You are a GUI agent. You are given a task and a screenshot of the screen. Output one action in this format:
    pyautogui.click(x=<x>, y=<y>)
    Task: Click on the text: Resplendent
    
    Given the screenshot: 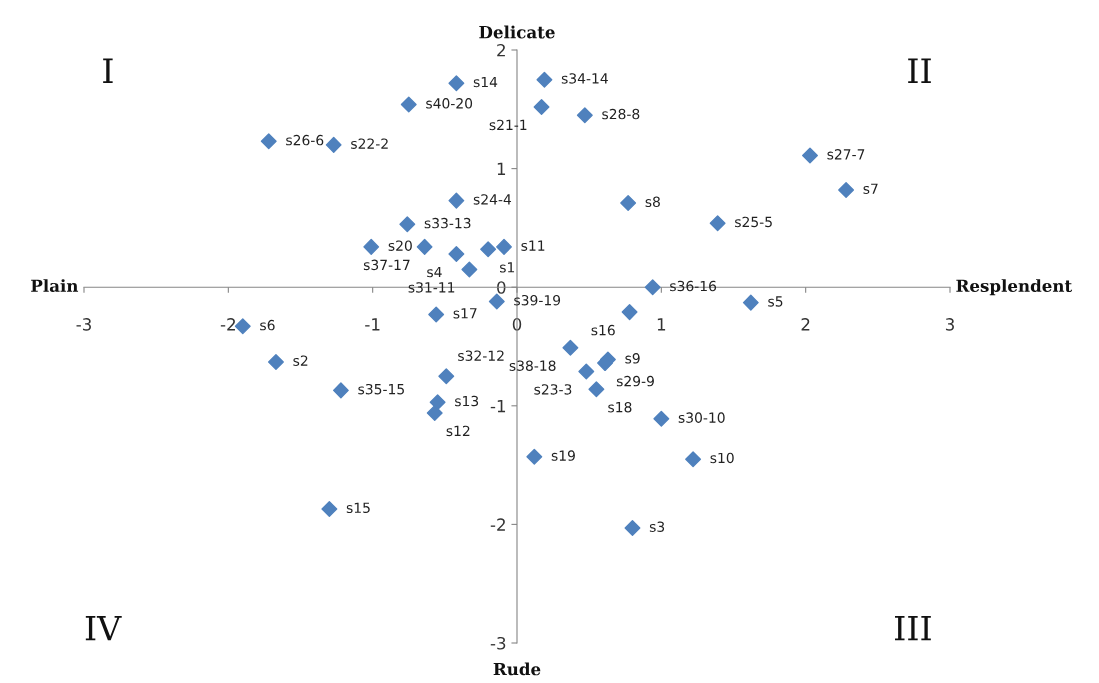 What is the action you would take?
    pyautogui.click(x=1014, y=287)
    